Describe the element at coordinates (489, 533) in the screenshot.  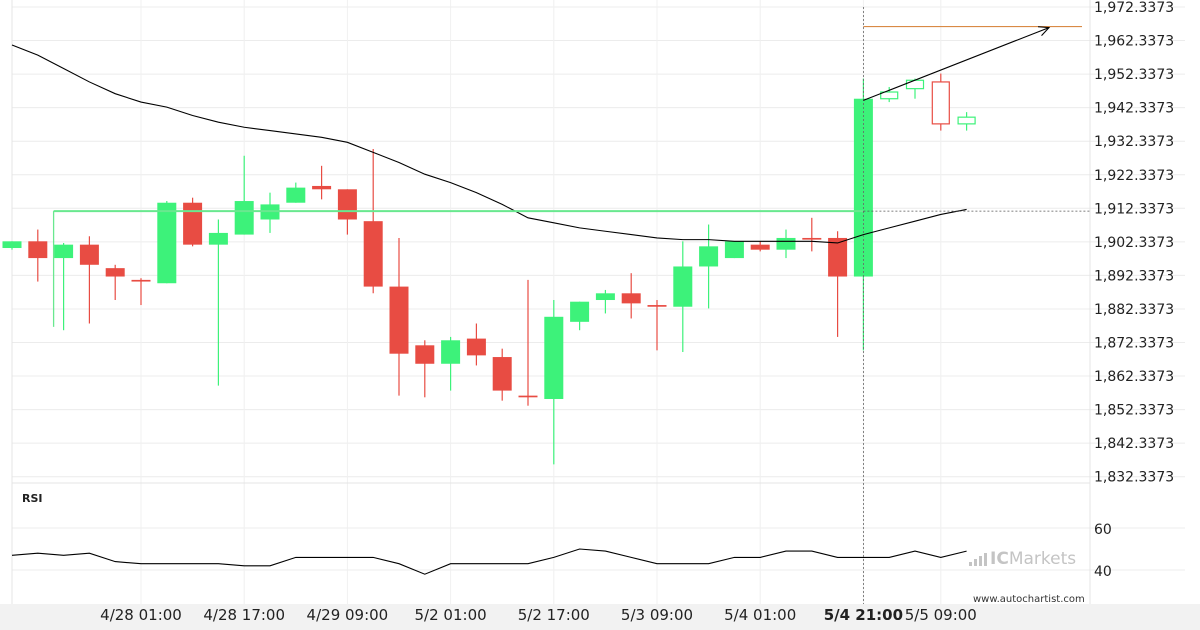
I see `rsi-panel: RSI` at that location.